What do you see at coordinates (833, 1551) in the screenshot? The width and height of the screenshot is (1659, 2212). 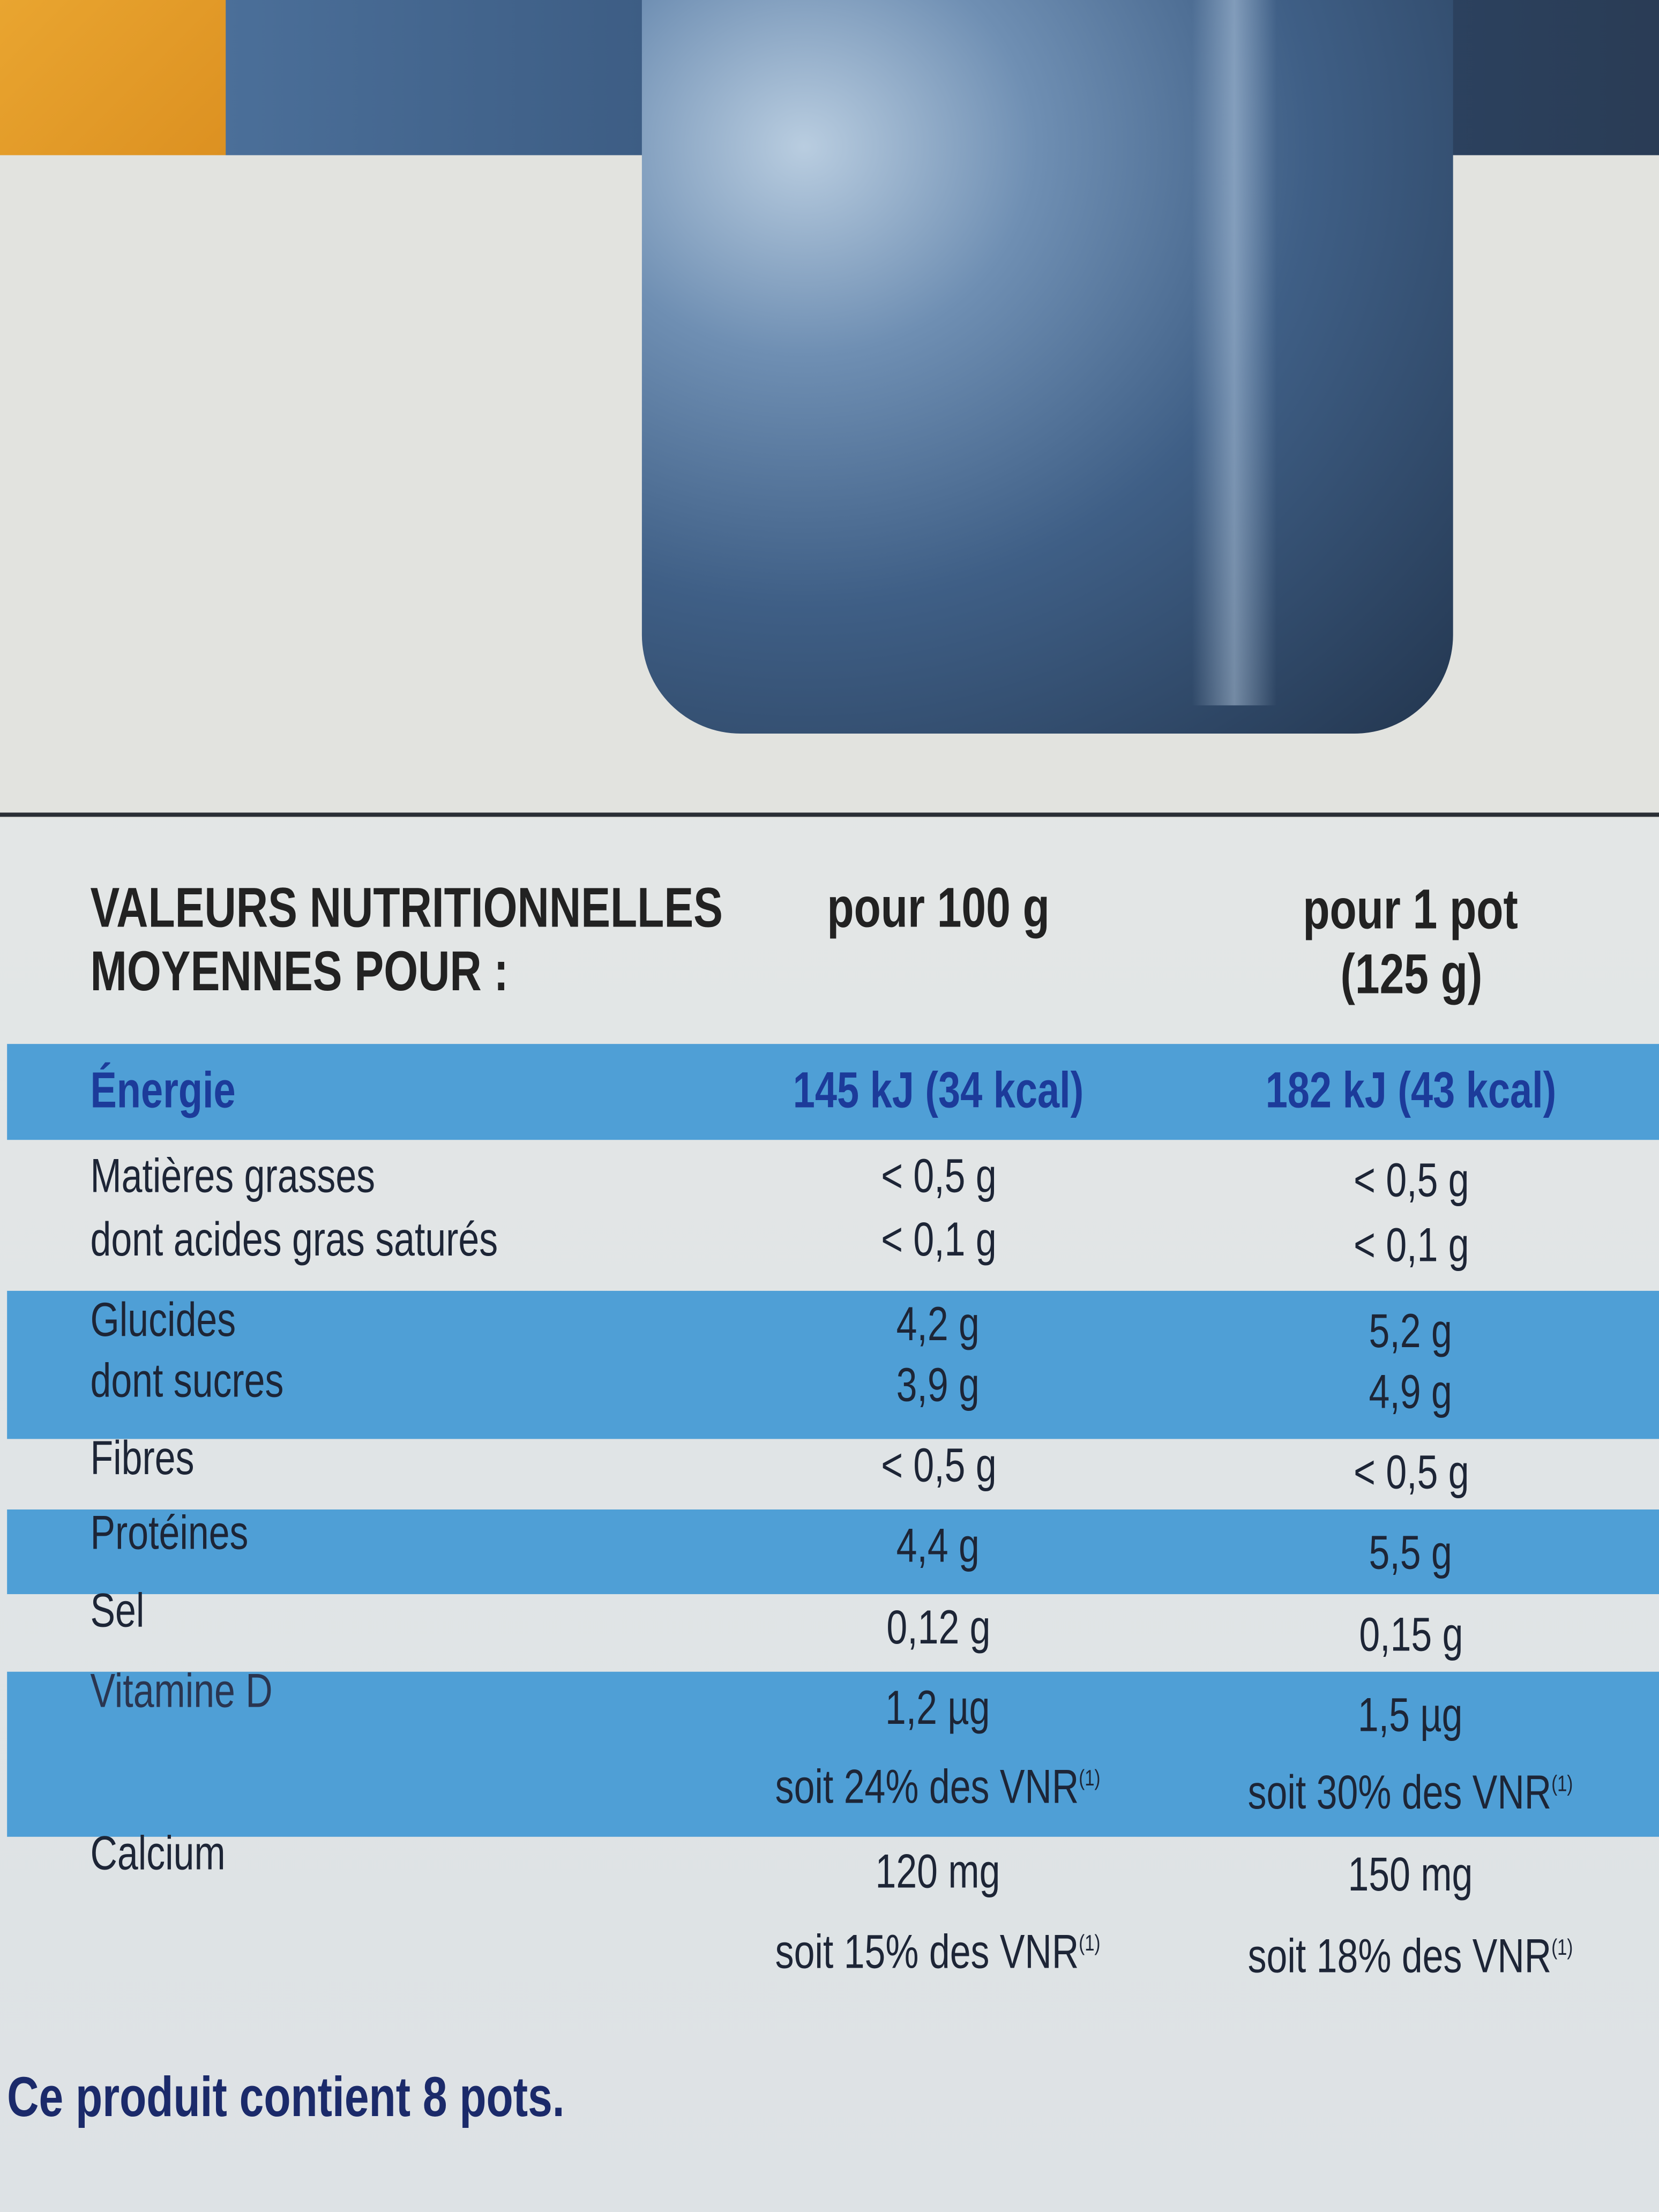 I see `band-proteines` at bounding box center [833, 1551].